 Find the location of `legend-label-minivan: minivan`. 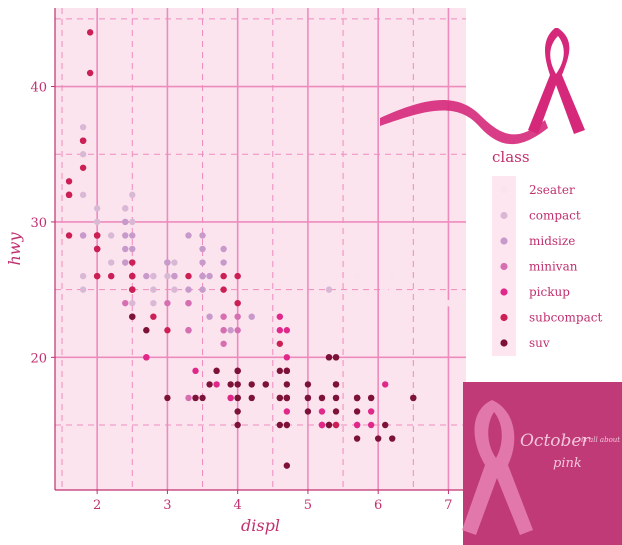

legend-label-minivan: minivan is located at coordinates (553, 267).